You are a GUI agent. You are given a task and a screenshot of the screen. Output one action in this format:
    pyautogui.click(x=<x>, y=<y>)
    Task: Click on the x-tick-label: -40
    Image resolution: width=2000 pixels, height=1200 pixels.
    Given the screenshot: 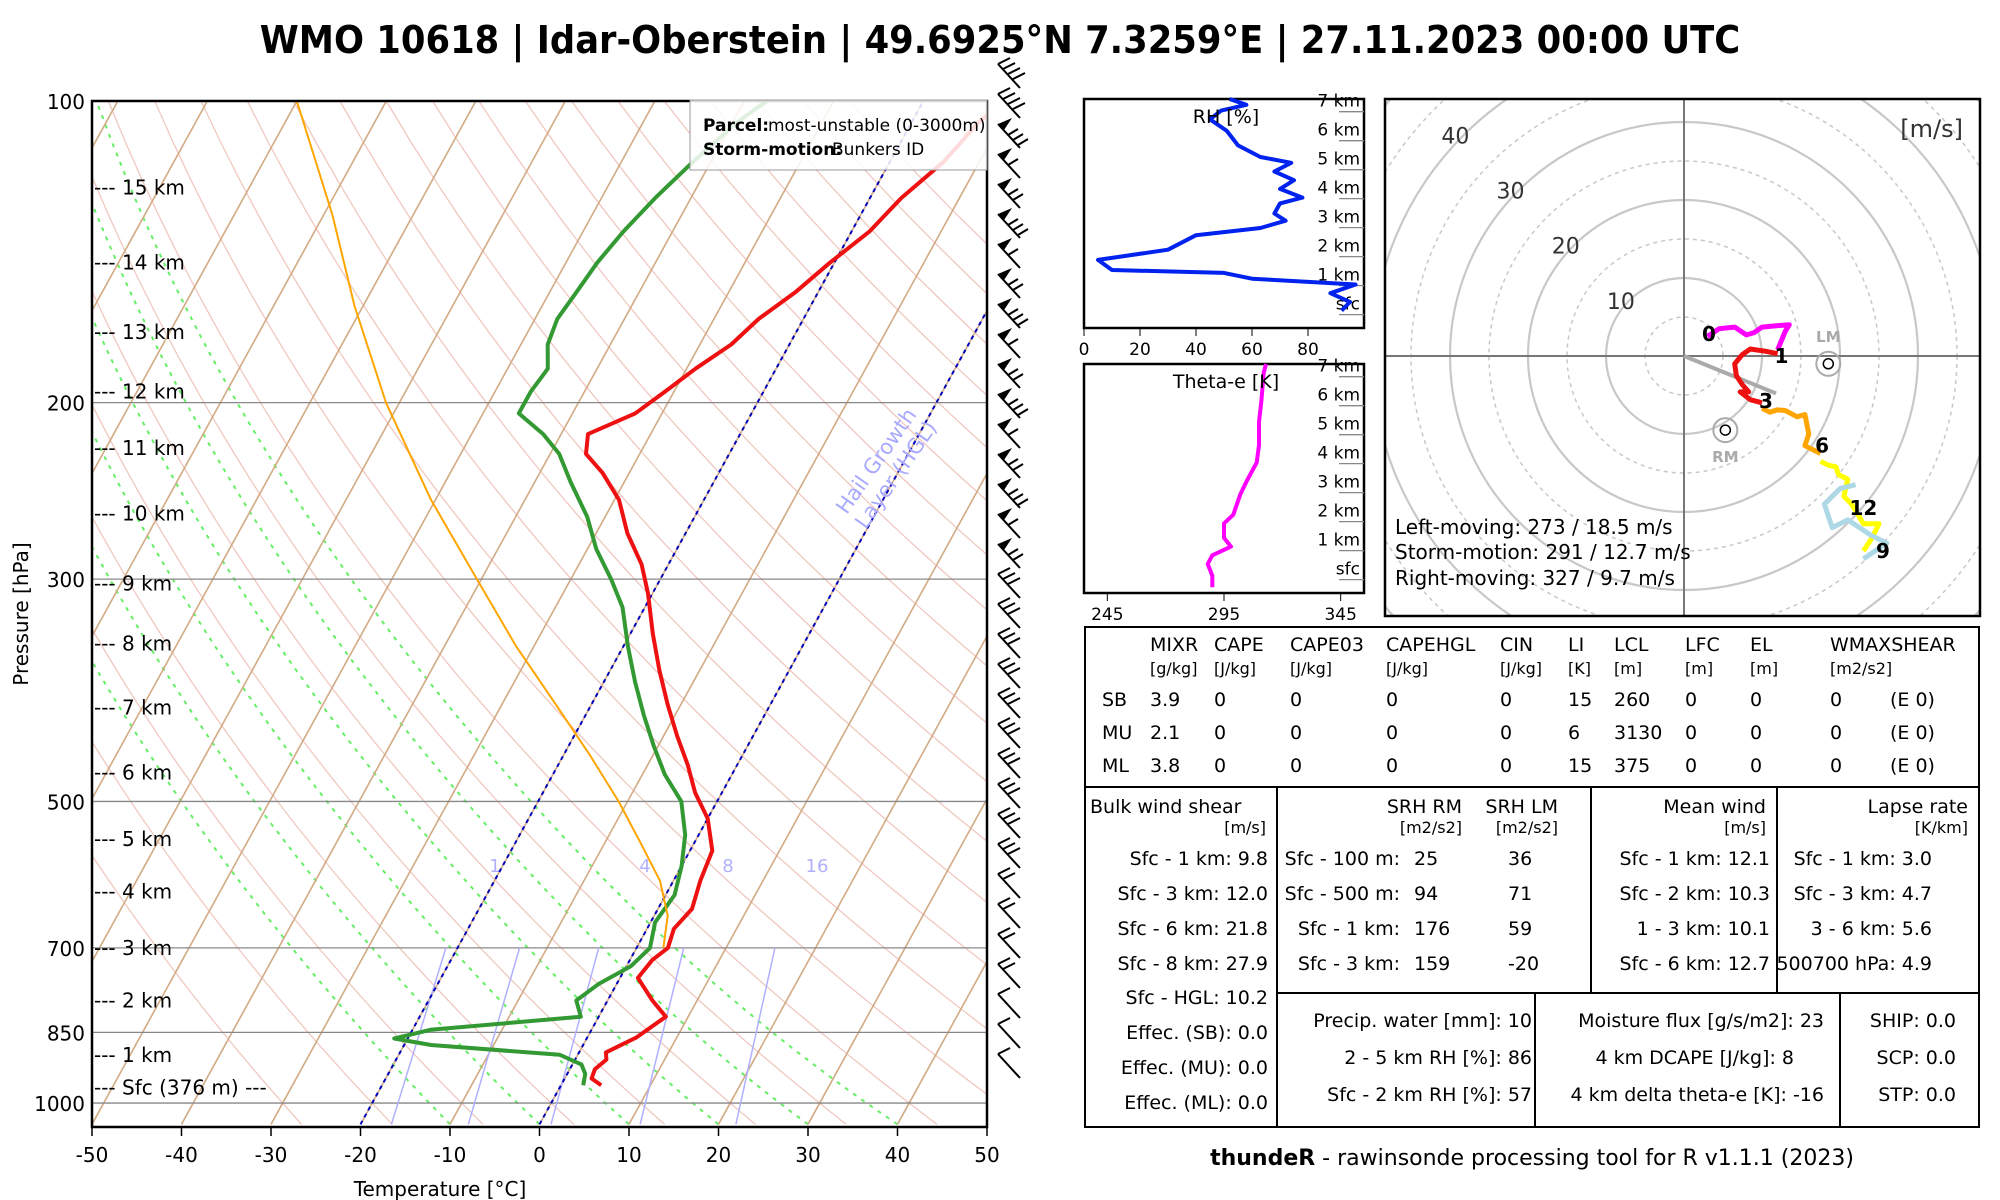 What is the action you would take?
    pyautogui.click(x=181, y=1155)
    